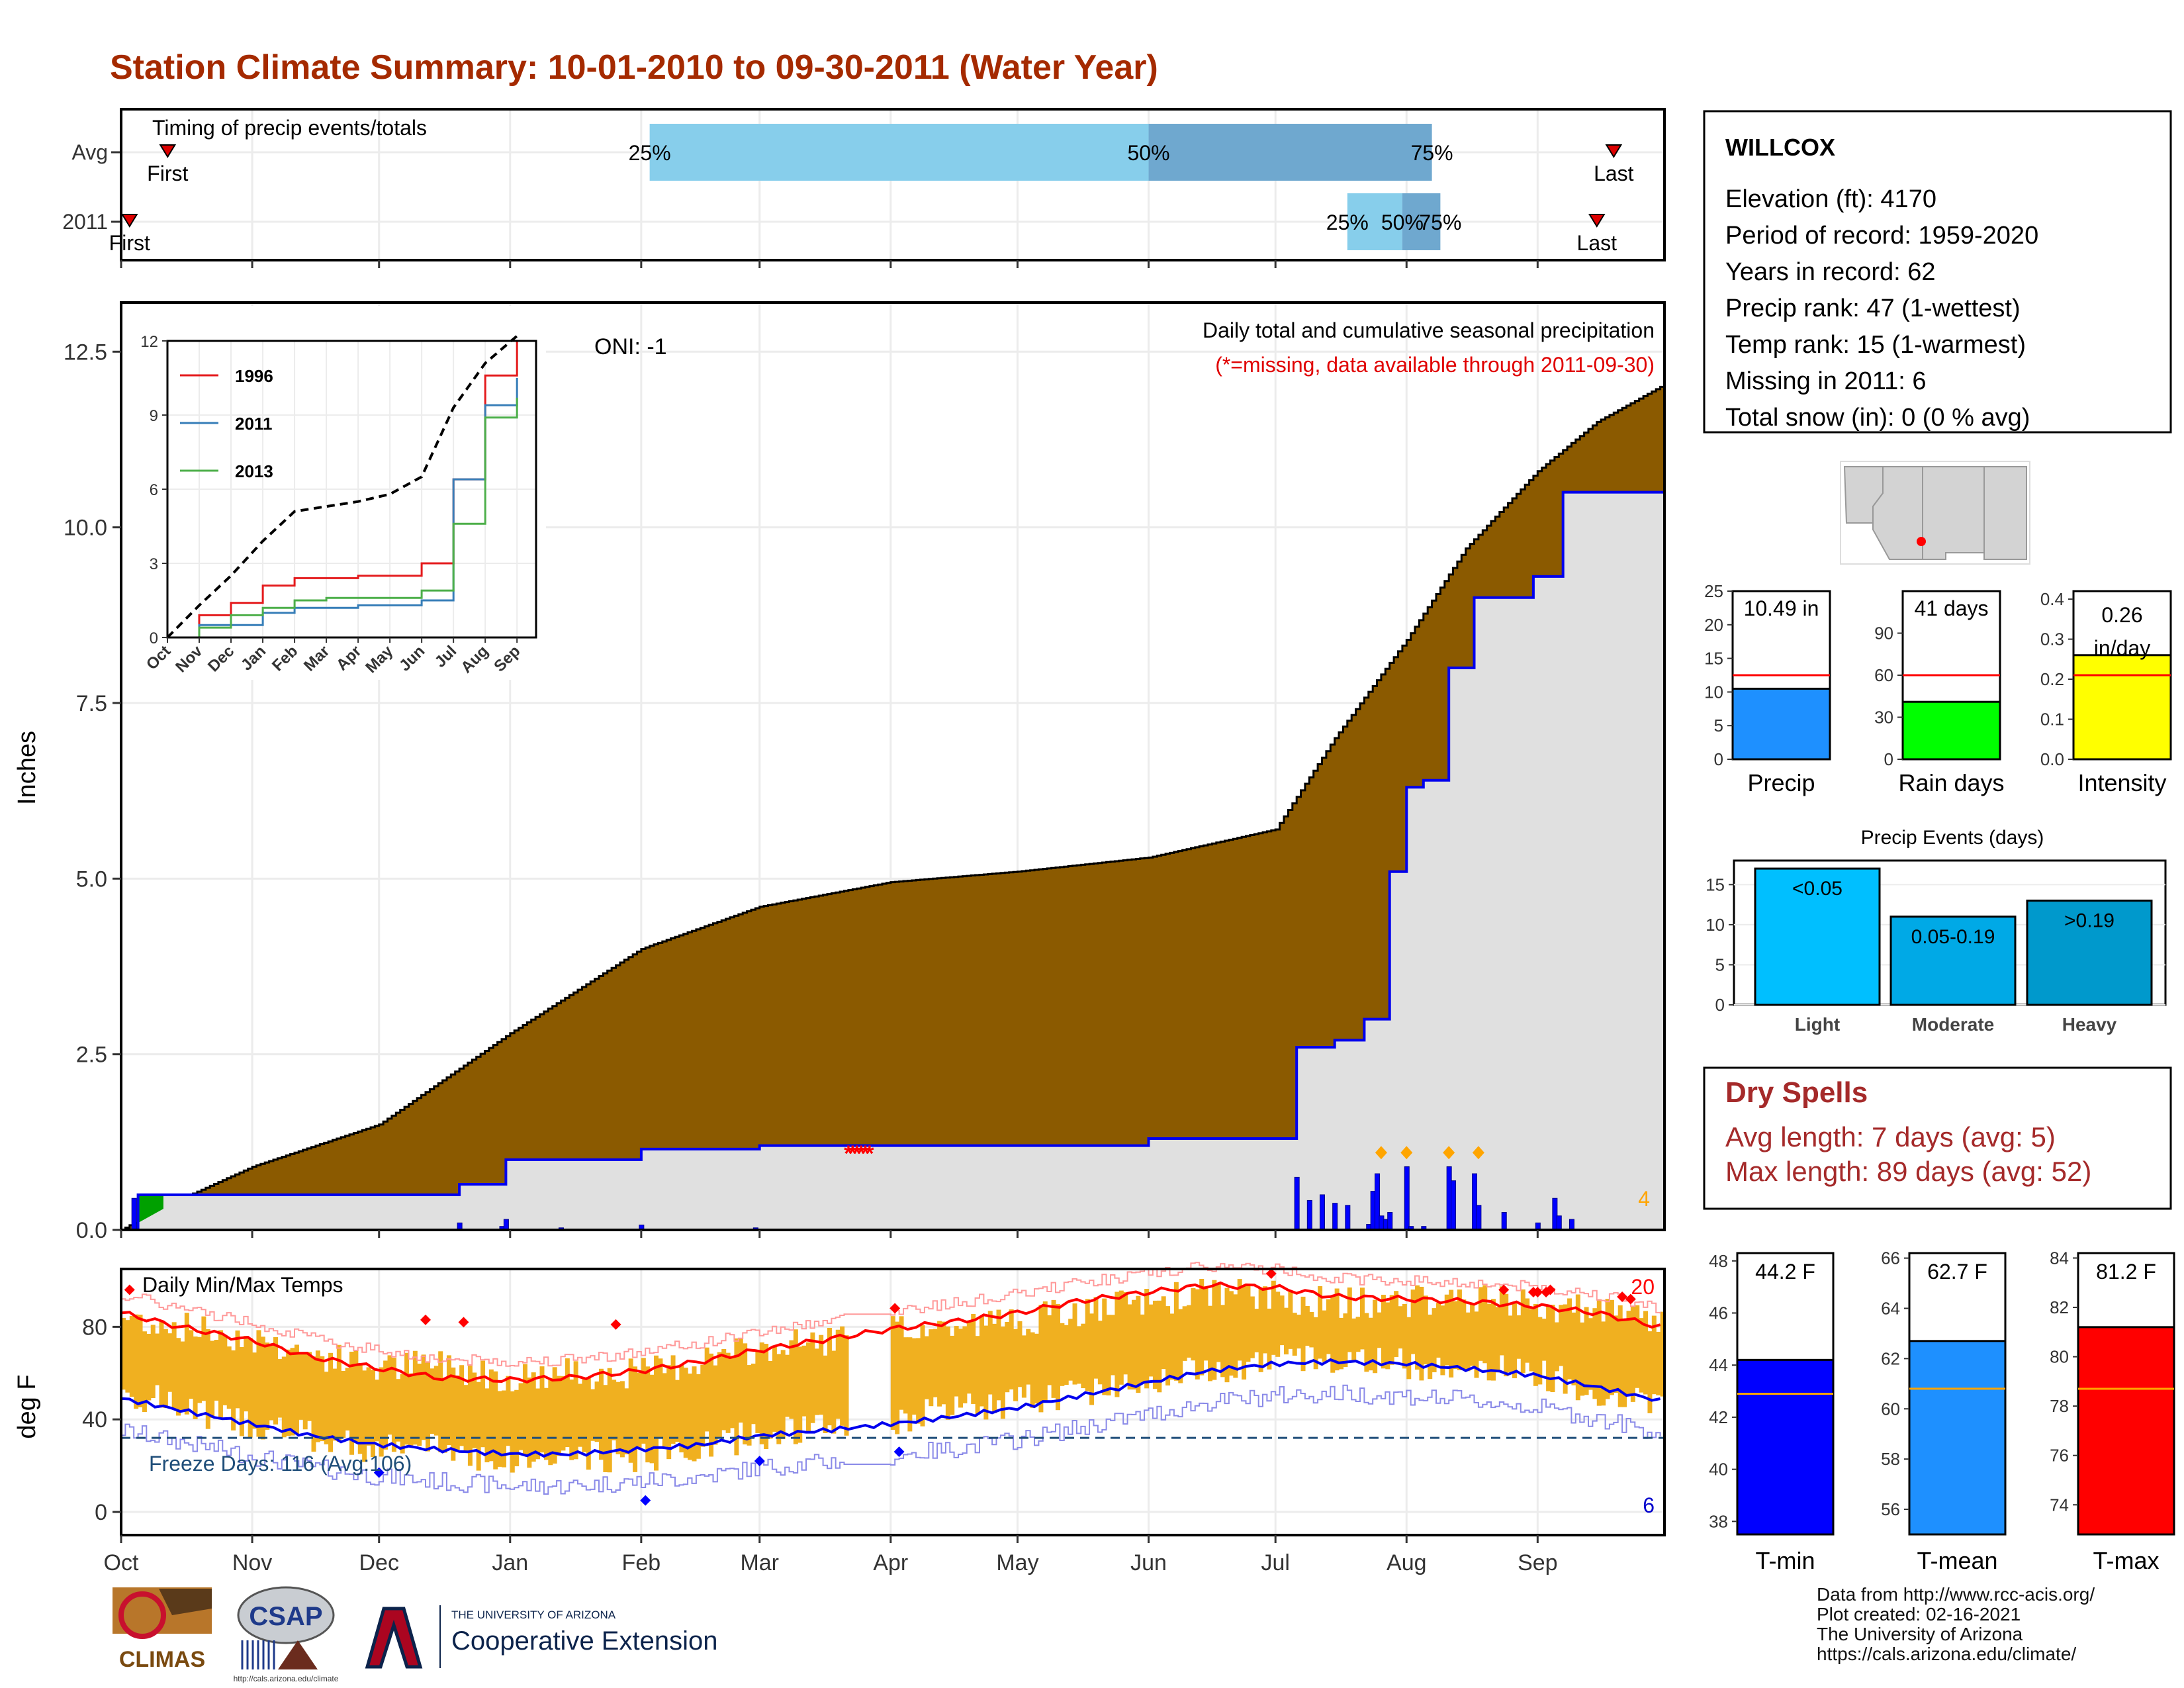 This screenshot has width=2184, height=1688. What do you see at coordinates (167, 173) in the screenshot?
I see `timing-first-label: First` at bounding box center [167, 173].